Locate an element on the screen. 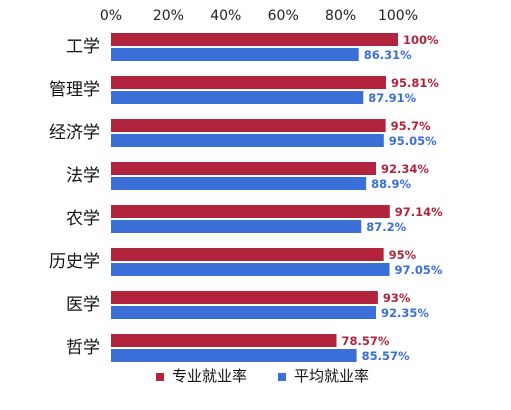 This screenshot has height=410, width=511. category-label: 医学 is located at coordinates (83, 305).